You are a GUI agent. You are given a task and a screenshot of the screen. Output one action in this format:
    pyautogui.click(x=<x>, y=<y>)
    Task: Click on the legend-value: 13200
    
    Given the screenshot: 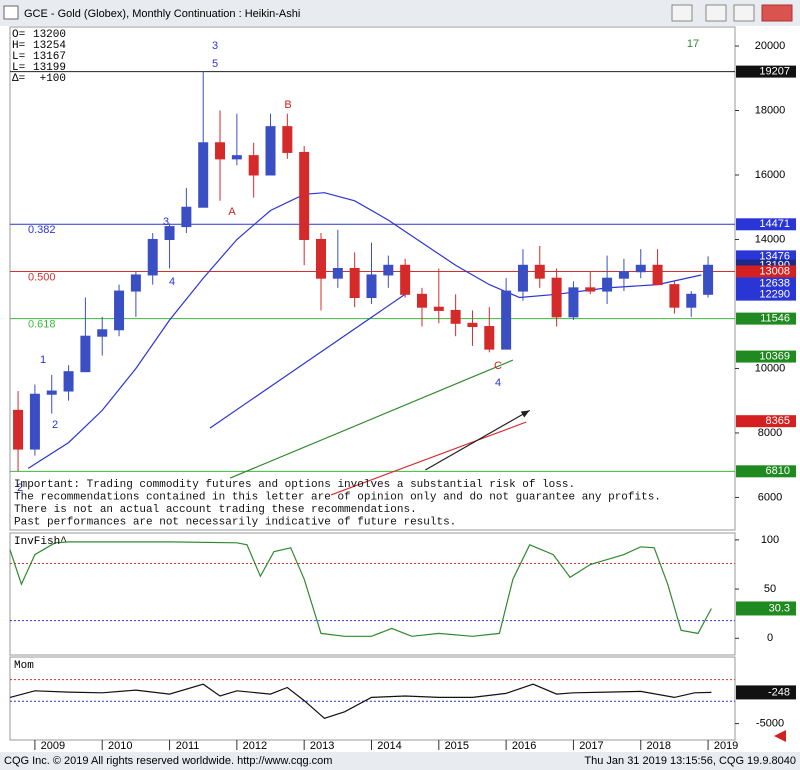 What is the action you would take?
    pyautogui.click(x=49, y=35)
    